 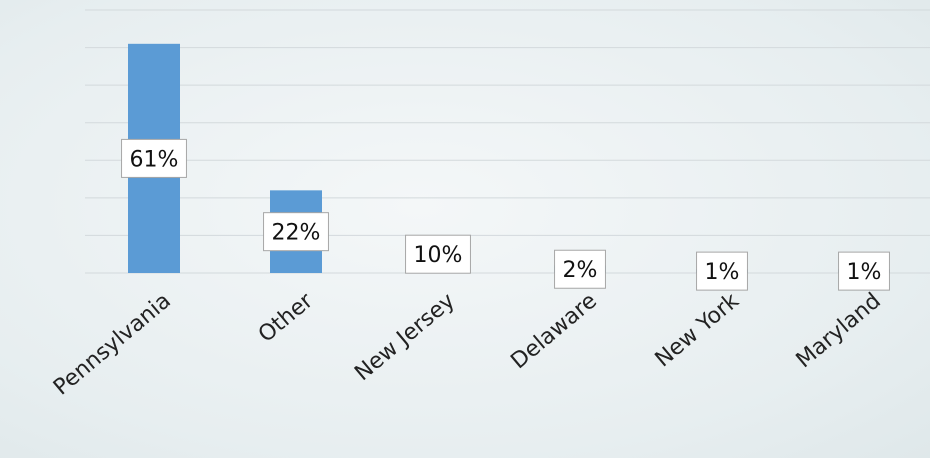 What do you see at coordinates (553, 331) in the screenshot?
I see `x-tick-label: Delaware` at bounding box center [553, 331].